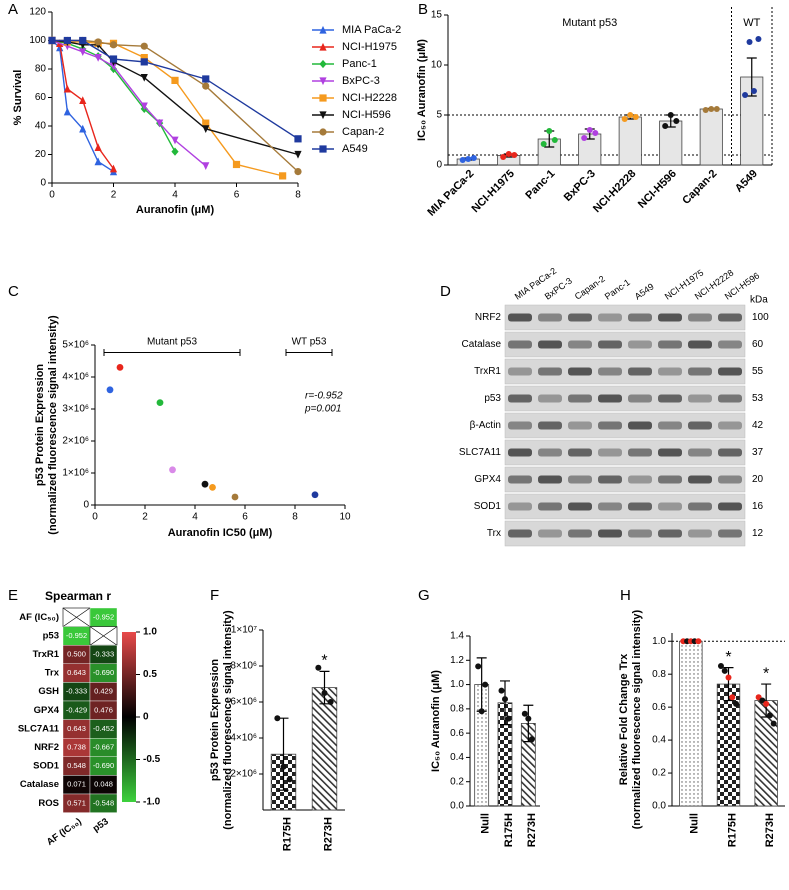 This screenshot has width=789, height=890. I want to click on y-tick-label: 3×10⁶, so click(75, 409).